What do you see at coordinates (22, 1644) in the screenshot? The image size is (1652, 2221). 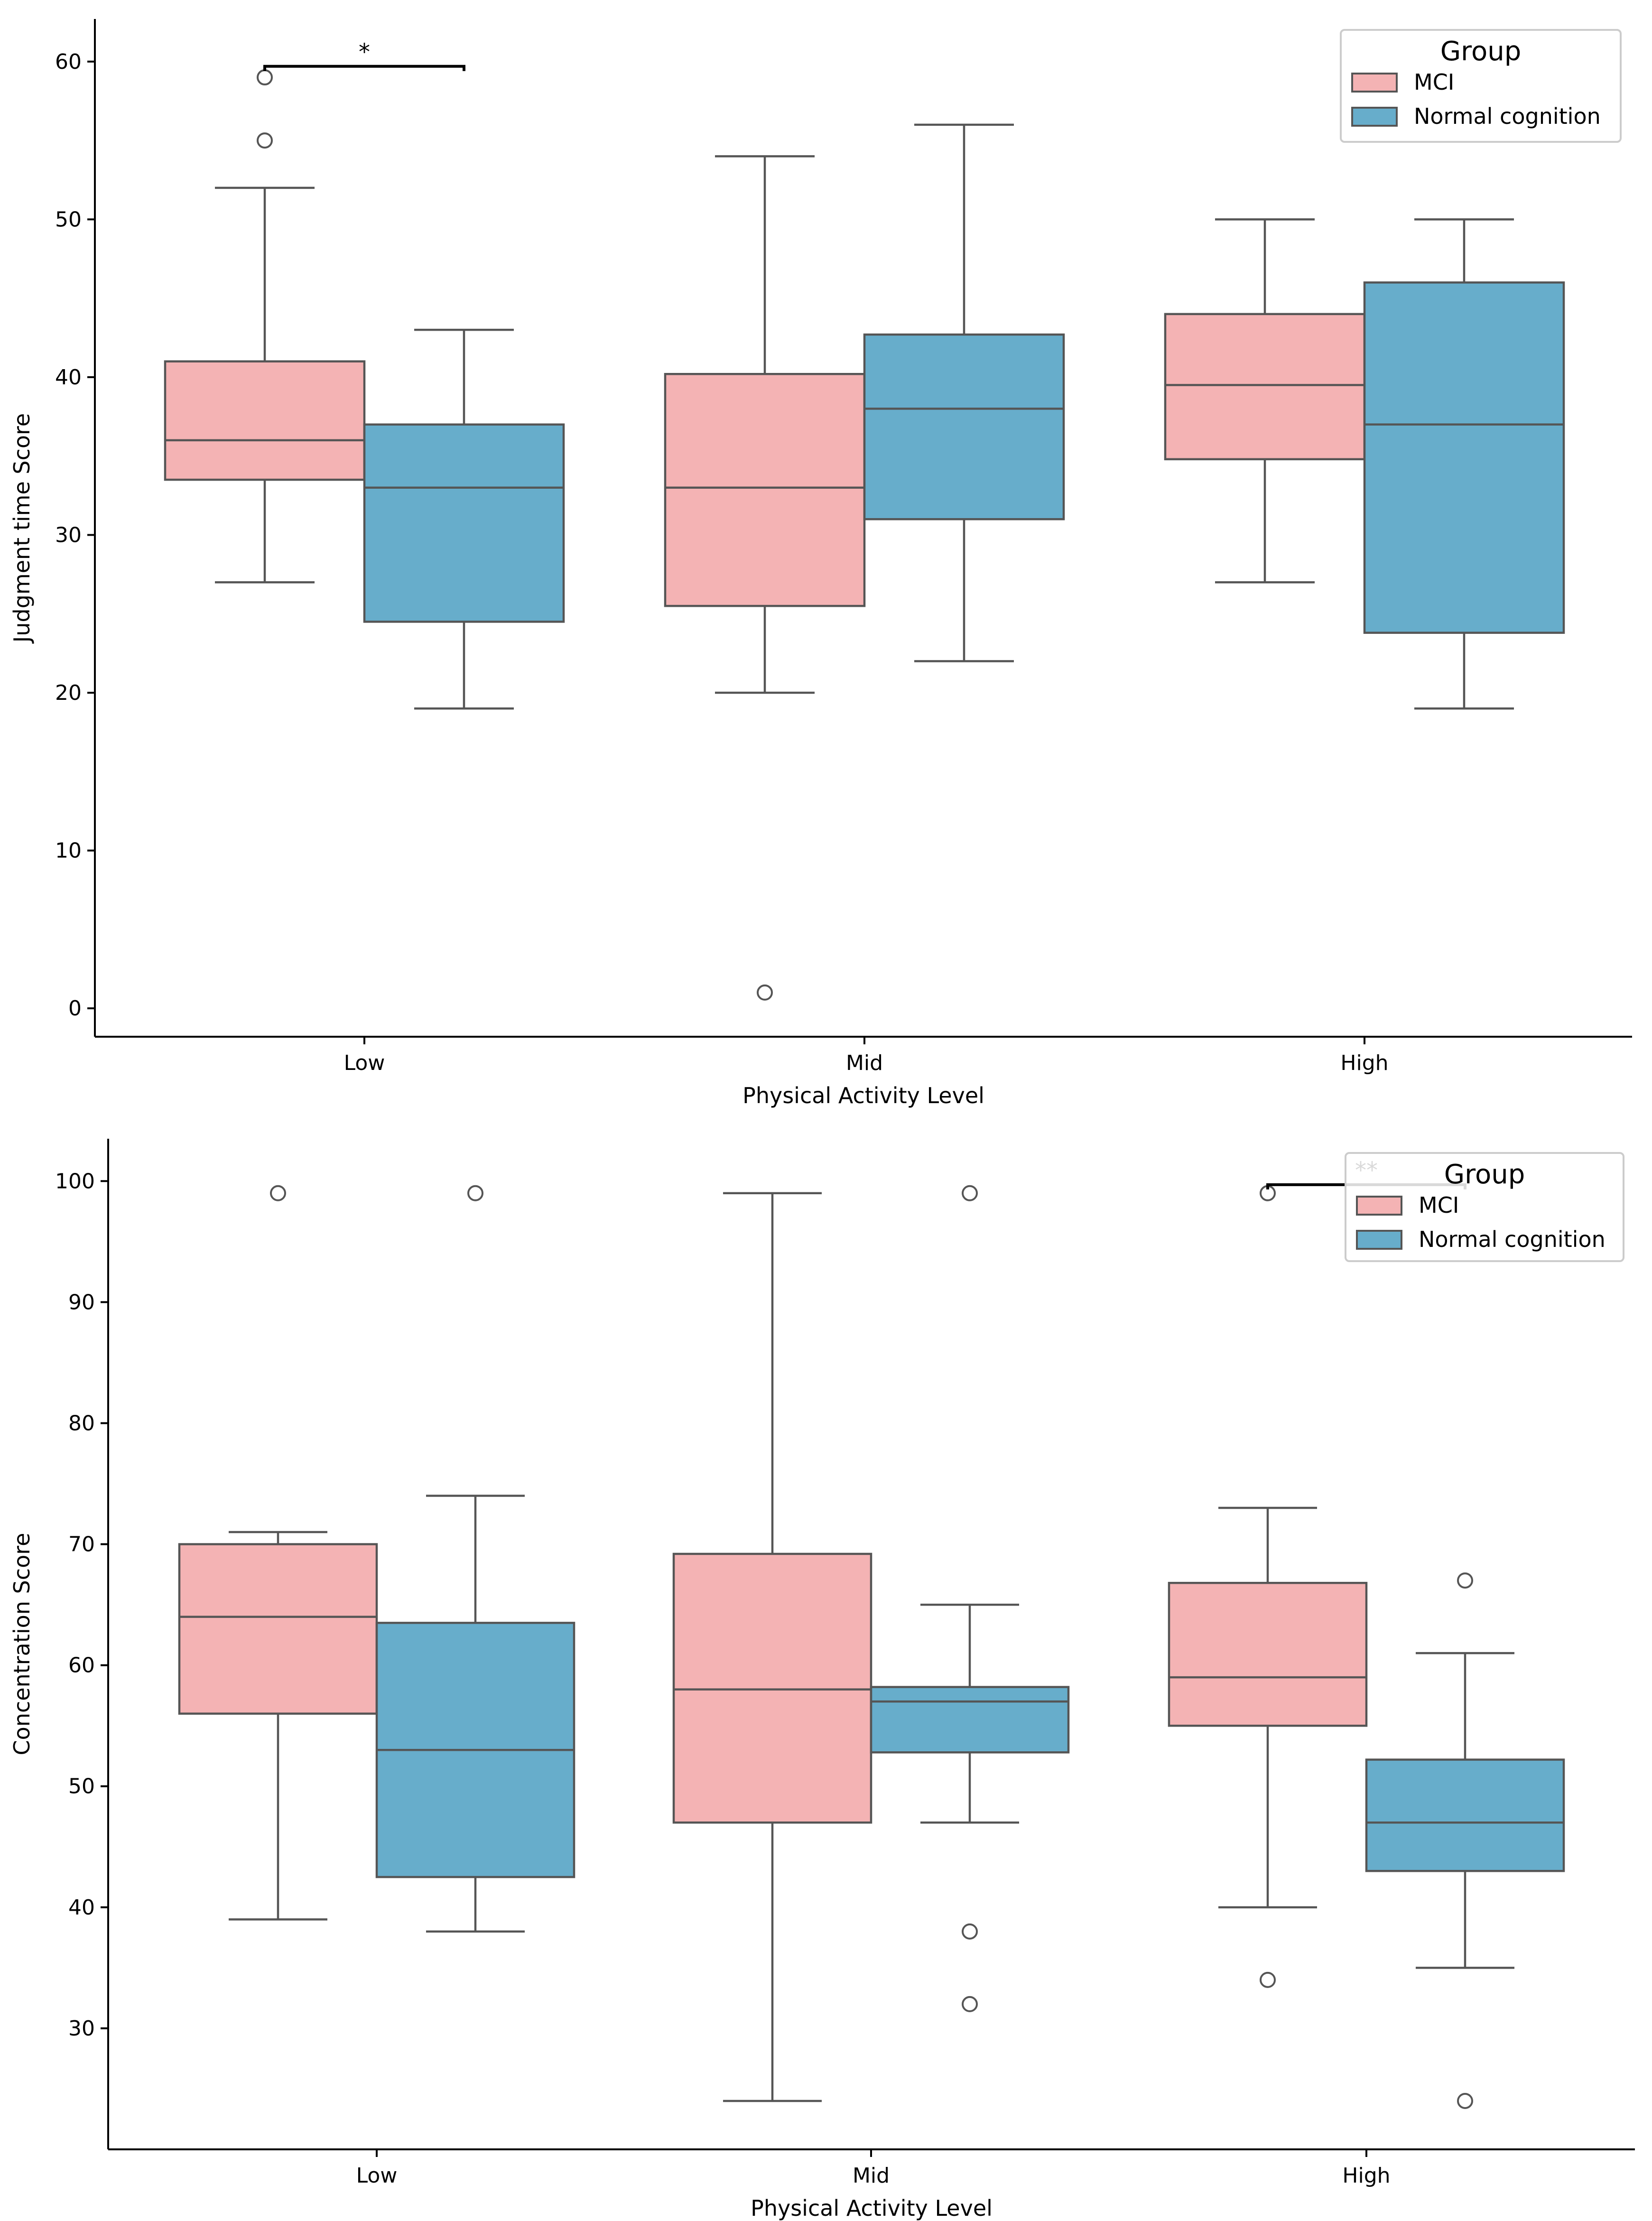 I see `y-axis-label: Concentration Score` at bounding box center [22, 1644].